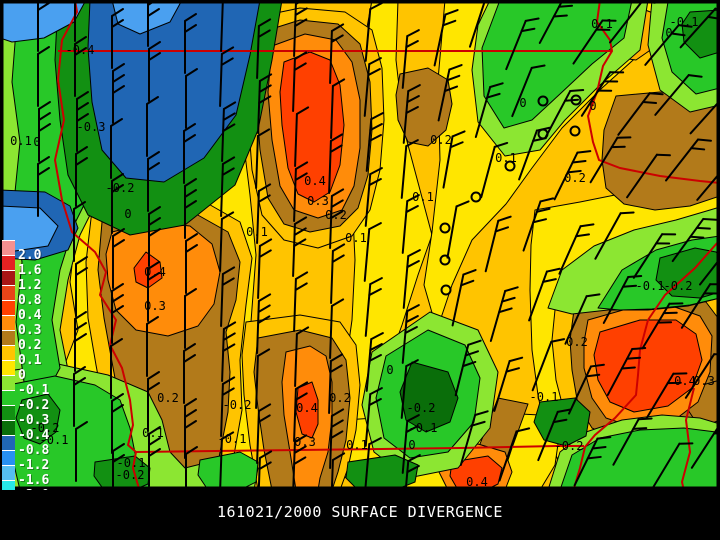  Describe the element at coordinates (34, 450) in the screenshot. I see `colorbar-tick-label: -0.8` at that location.